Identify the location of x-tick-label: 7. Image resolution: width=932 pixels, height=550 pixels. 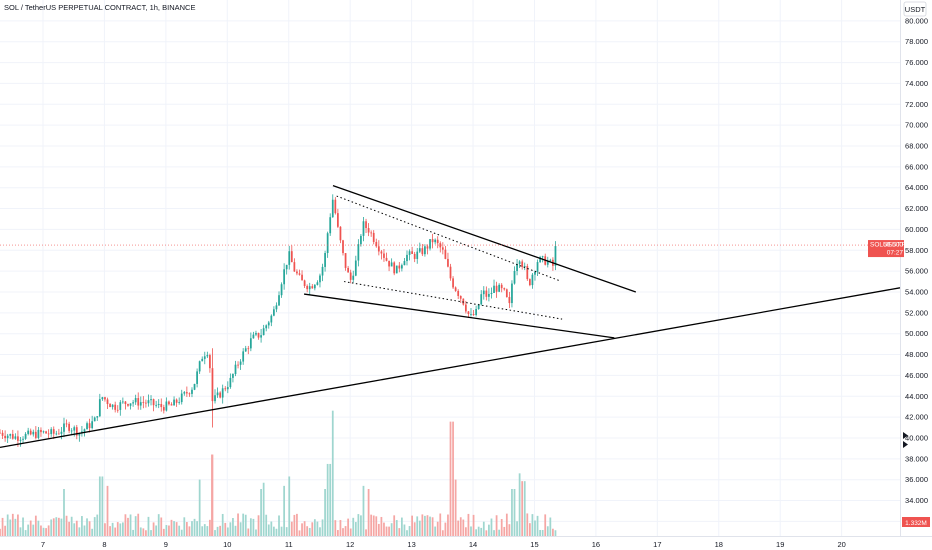
(43, 544).